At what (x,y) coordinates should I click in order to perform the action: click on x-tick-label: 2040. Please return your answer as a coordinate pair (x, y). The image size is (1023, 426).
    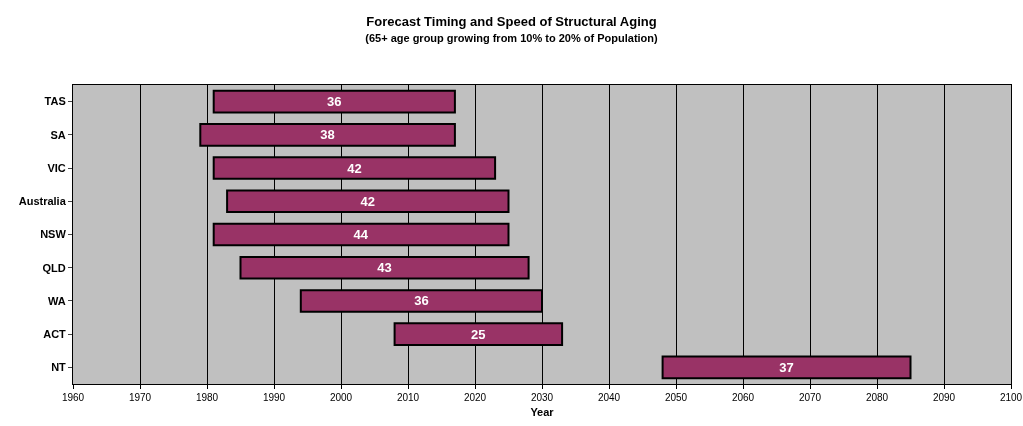
    Looking at the image, I should click on (609, 397).